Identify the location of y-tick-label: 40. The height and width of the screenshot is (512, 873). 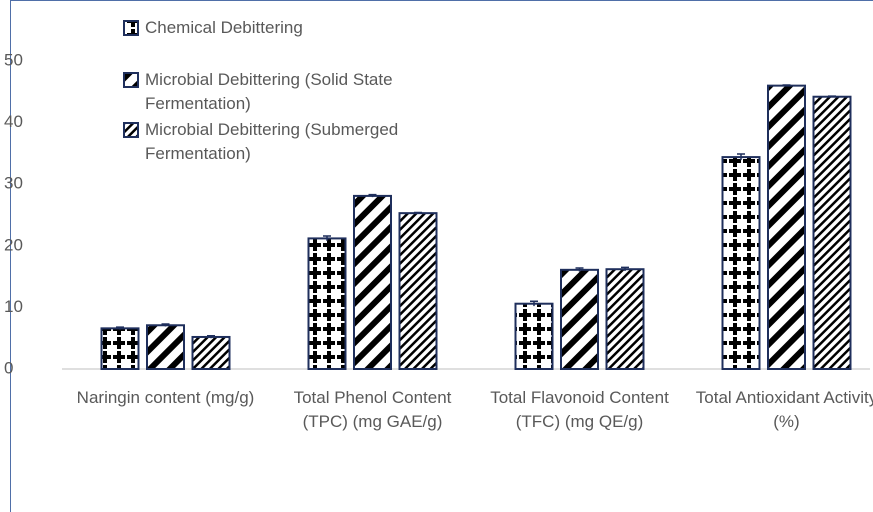
(13, 121).